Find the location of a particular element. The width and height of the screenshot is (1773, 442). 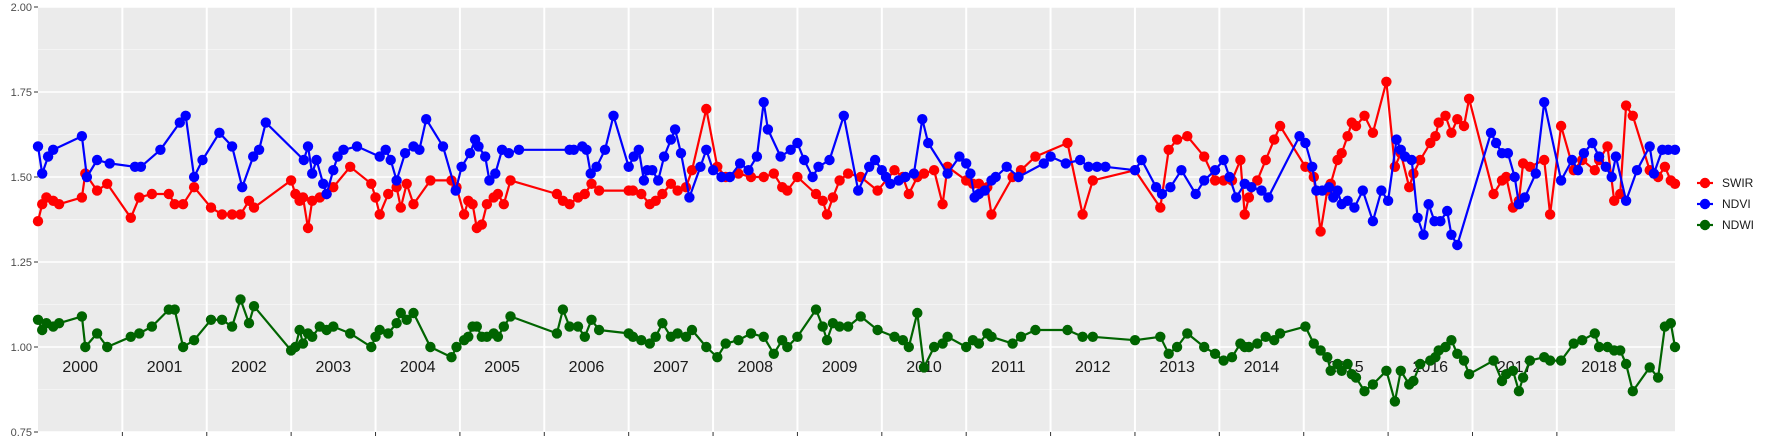

y-axis: 0.75 1.00 1.25 1.50 1.75 2.00 is located at coordinates (24, 220).